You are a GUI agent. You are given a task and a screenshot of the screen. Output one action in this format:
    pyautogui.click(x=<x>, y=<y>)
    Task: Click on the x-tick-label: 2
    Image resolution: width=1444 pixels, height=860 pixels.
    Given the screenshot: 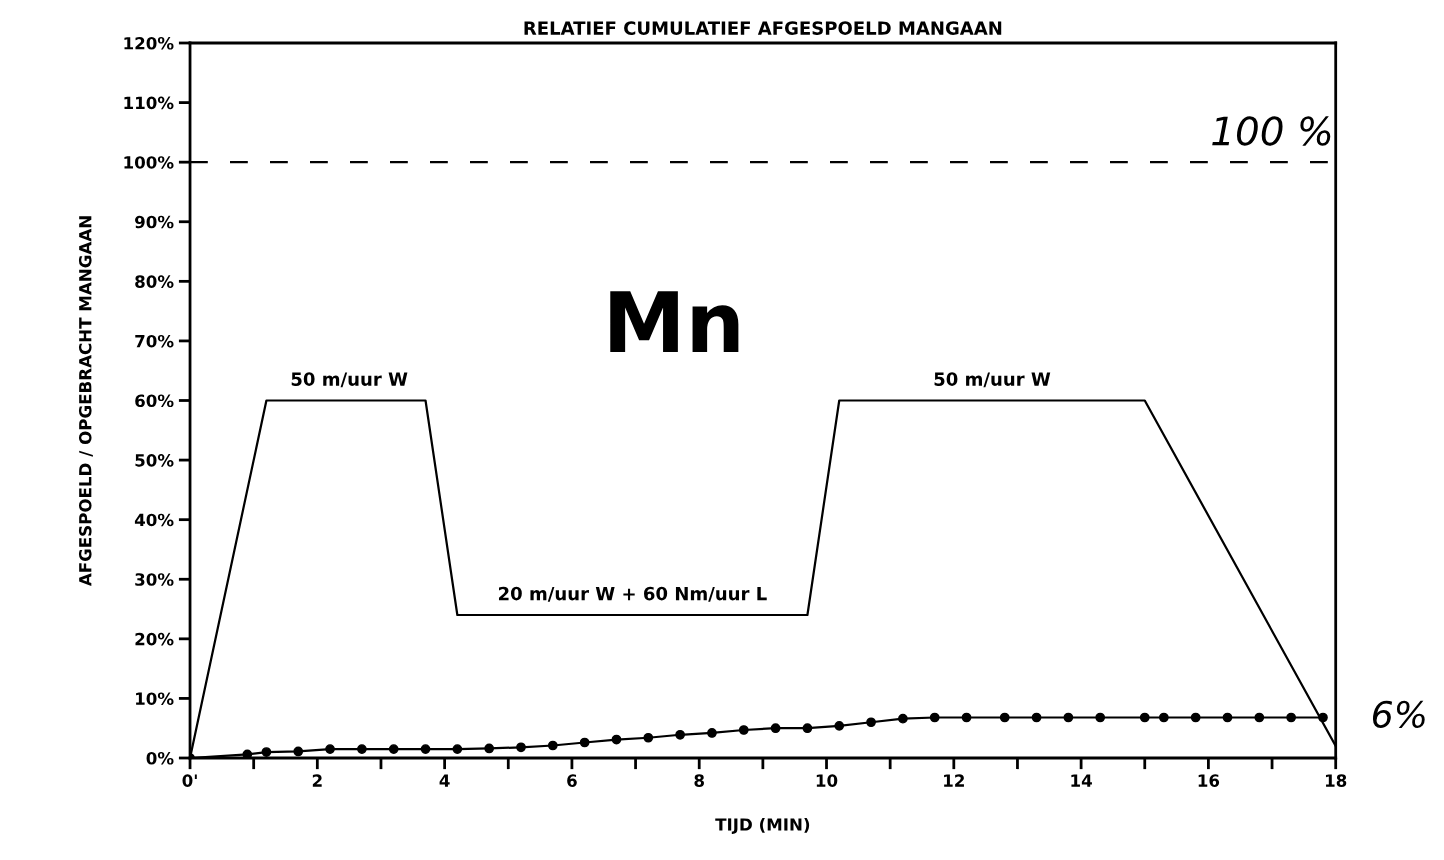 What is the action you would take?
    pyautogui.click(x=317, y=780)
    